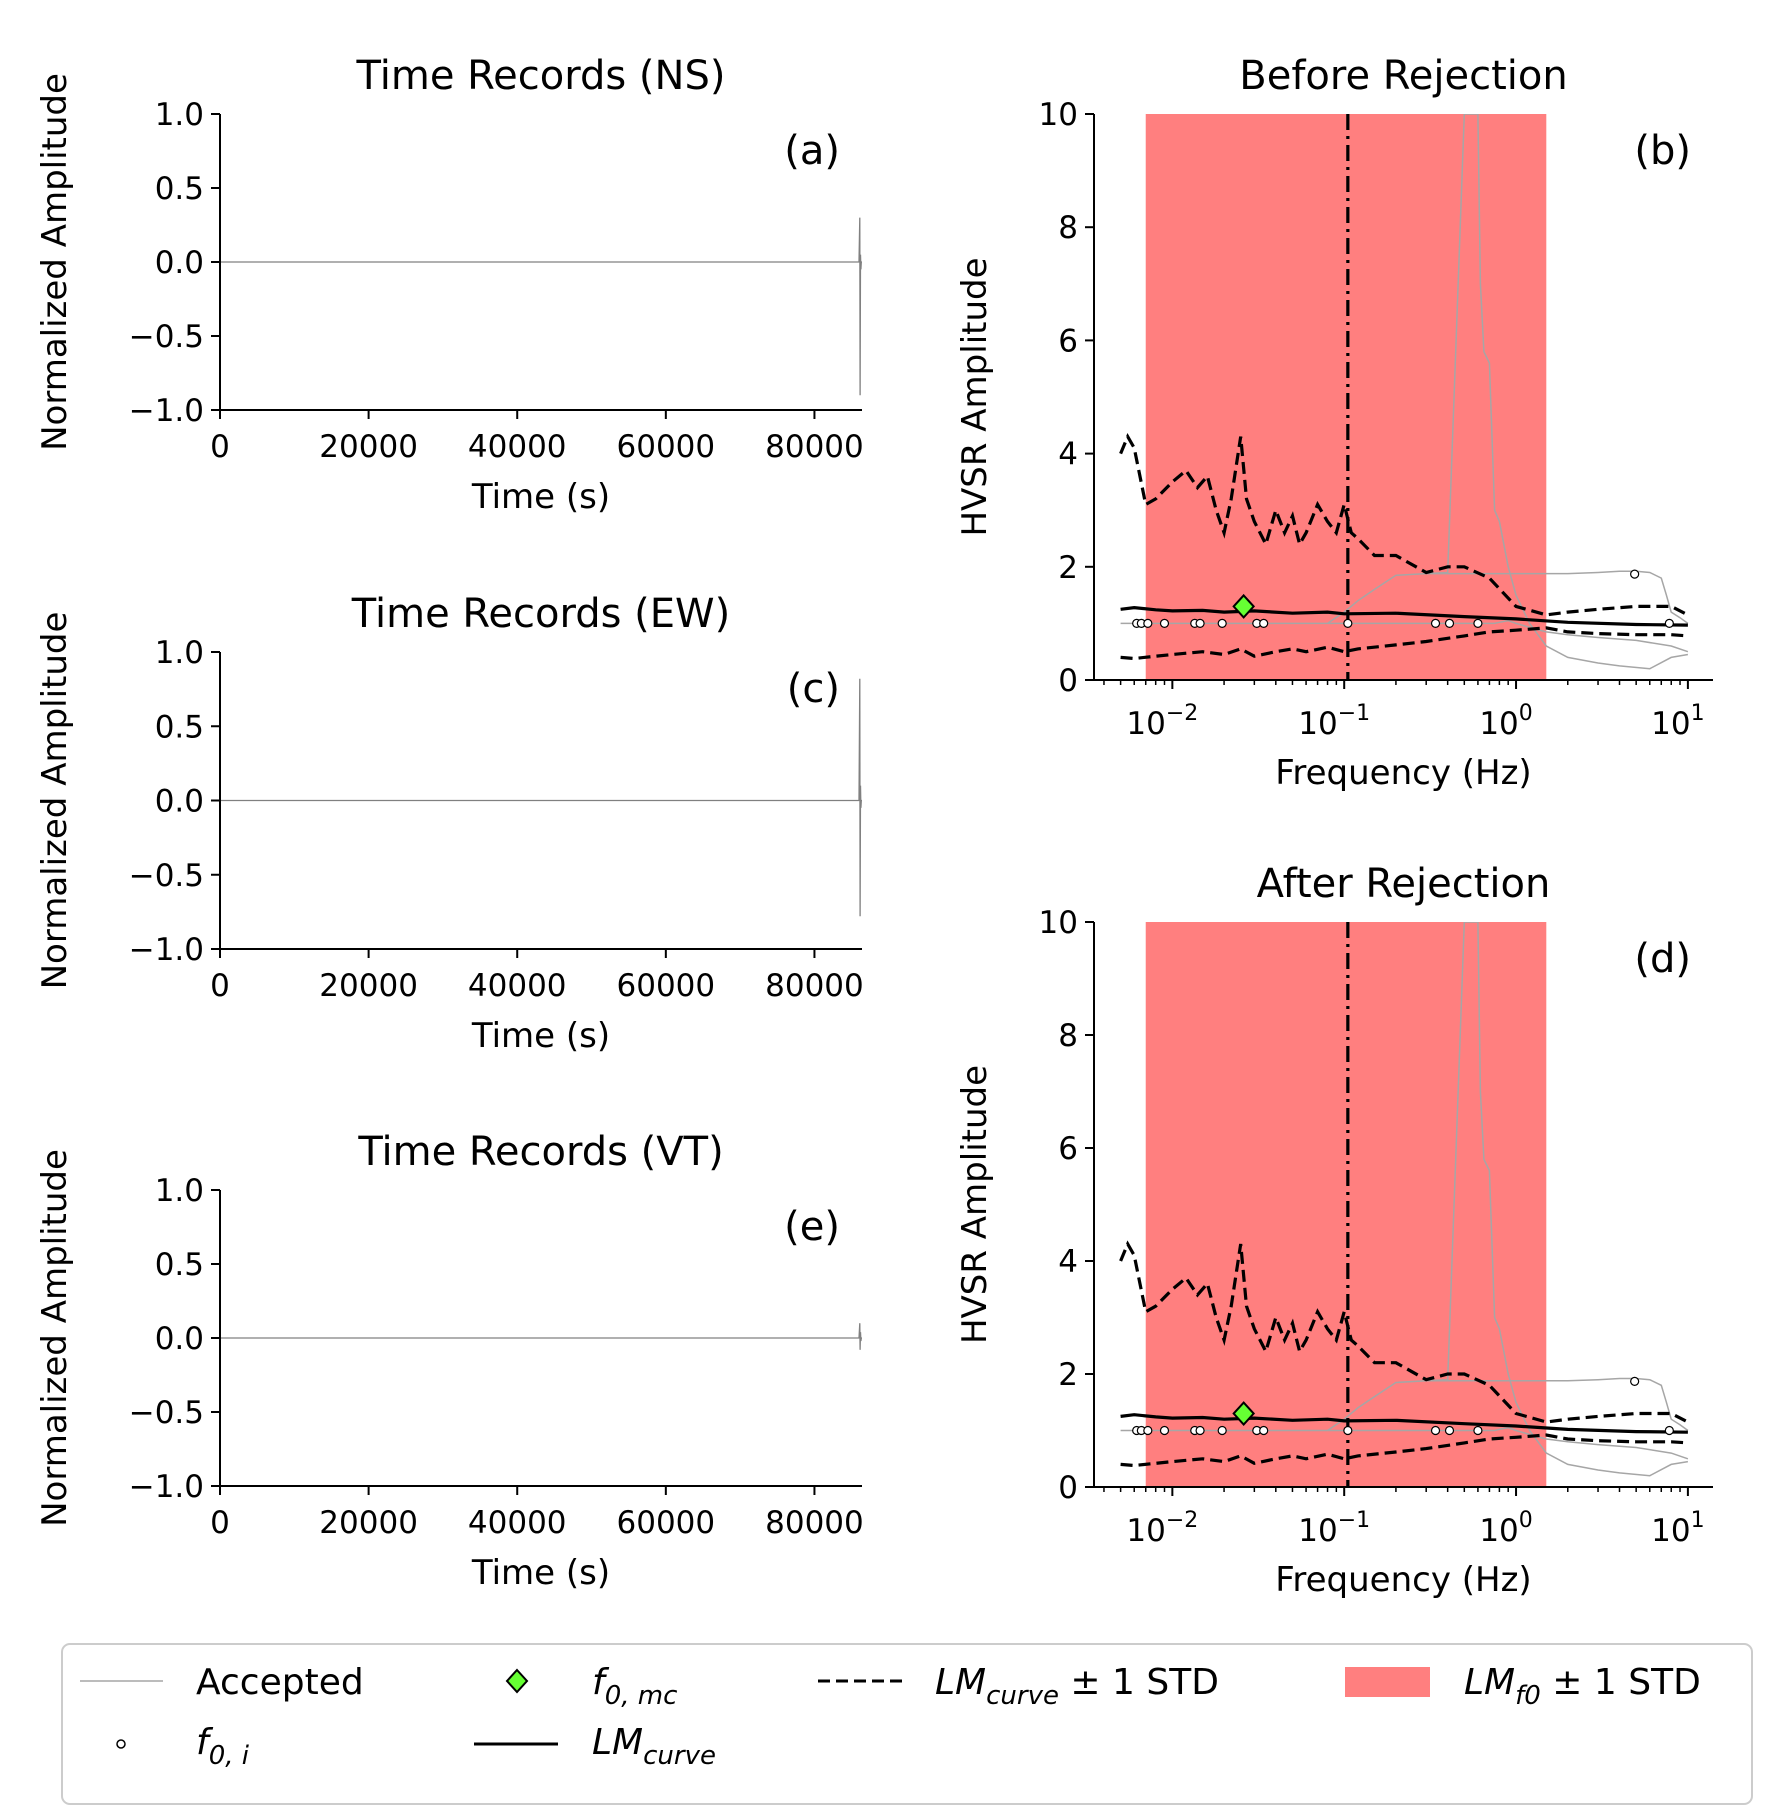 The width and height of the screenshot is (1777, 1814). Describe the element at coordinates (814, 986) in the screenshot. I see `x-tick-label: 80000` at that location.